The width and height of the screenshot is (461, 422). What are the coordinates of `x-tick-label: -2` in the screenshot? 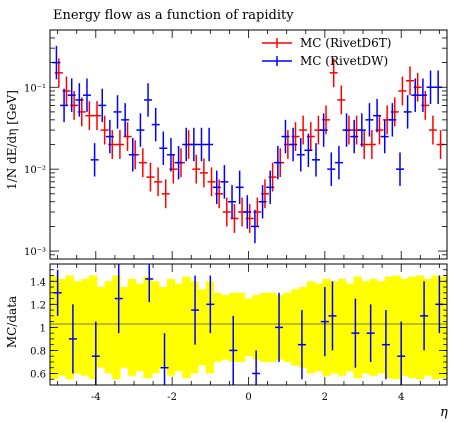 It's located at (172, 397).